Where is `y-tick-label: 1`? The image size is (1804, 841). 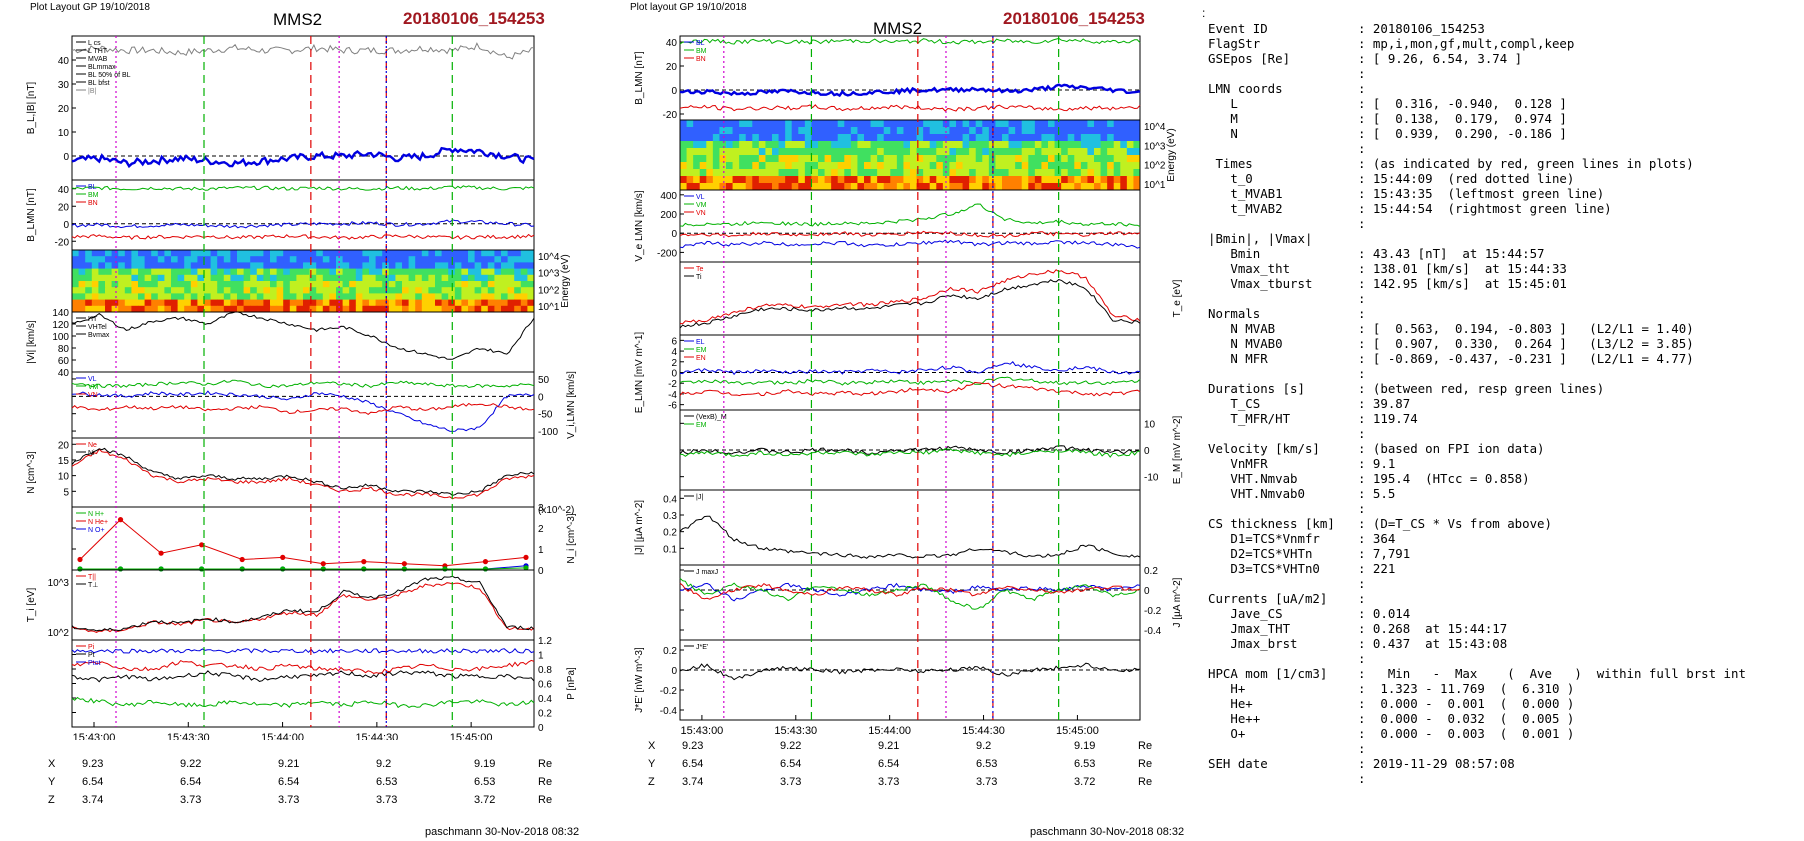 y-tick-label: 1 is located at coordinates (541, 656).